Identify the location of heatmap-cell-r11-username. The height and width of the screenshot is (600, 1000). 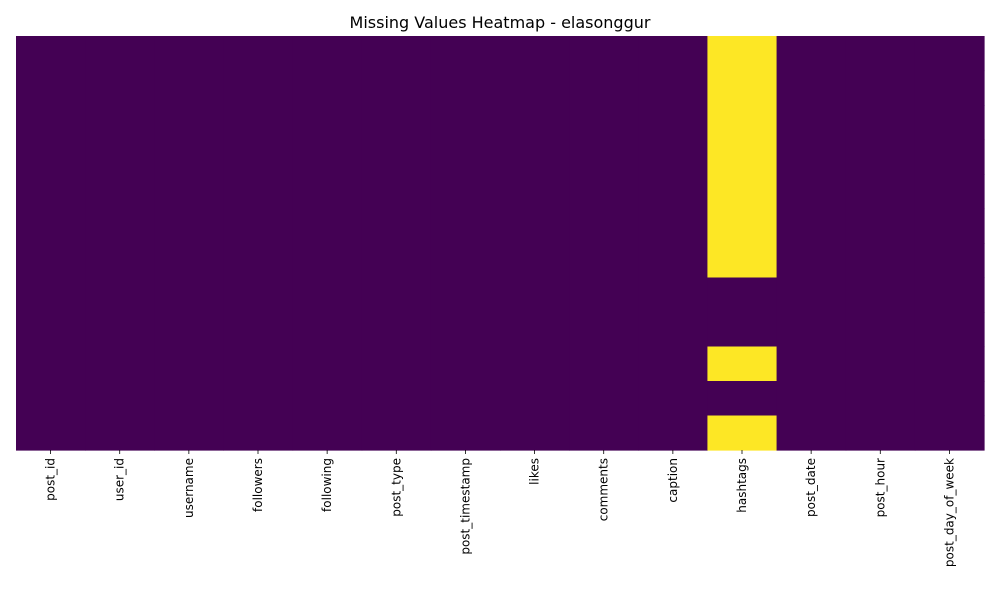
(189, 433).